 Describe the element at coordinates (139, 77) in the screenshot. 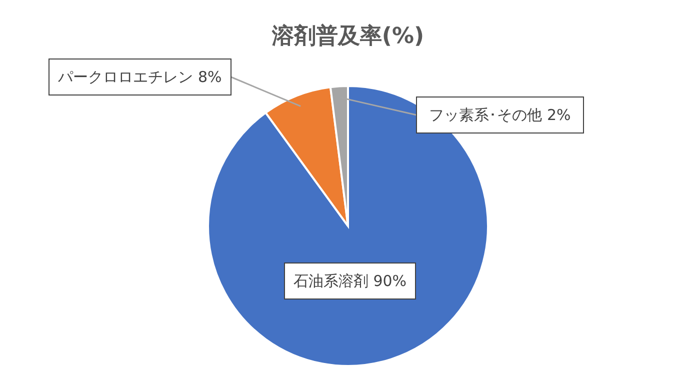

I see `slice-label: パークロロエチレン 8%` at that location.